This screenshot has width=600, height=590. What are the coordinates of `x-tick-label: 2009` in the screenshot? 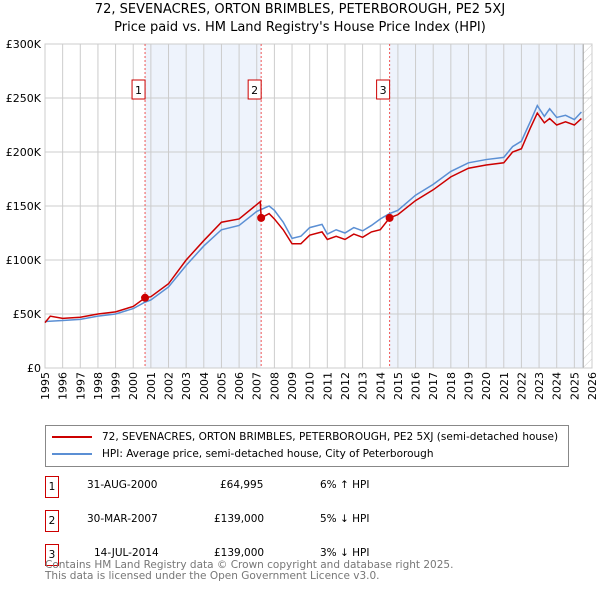 It's located at (292, 386).